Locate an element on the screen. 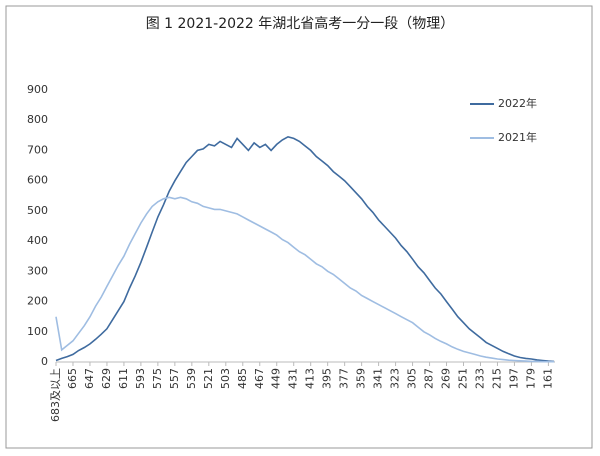 This screenshot has height=456, width=600. y-tick-label: 900 is located at coordinates (37, 89).